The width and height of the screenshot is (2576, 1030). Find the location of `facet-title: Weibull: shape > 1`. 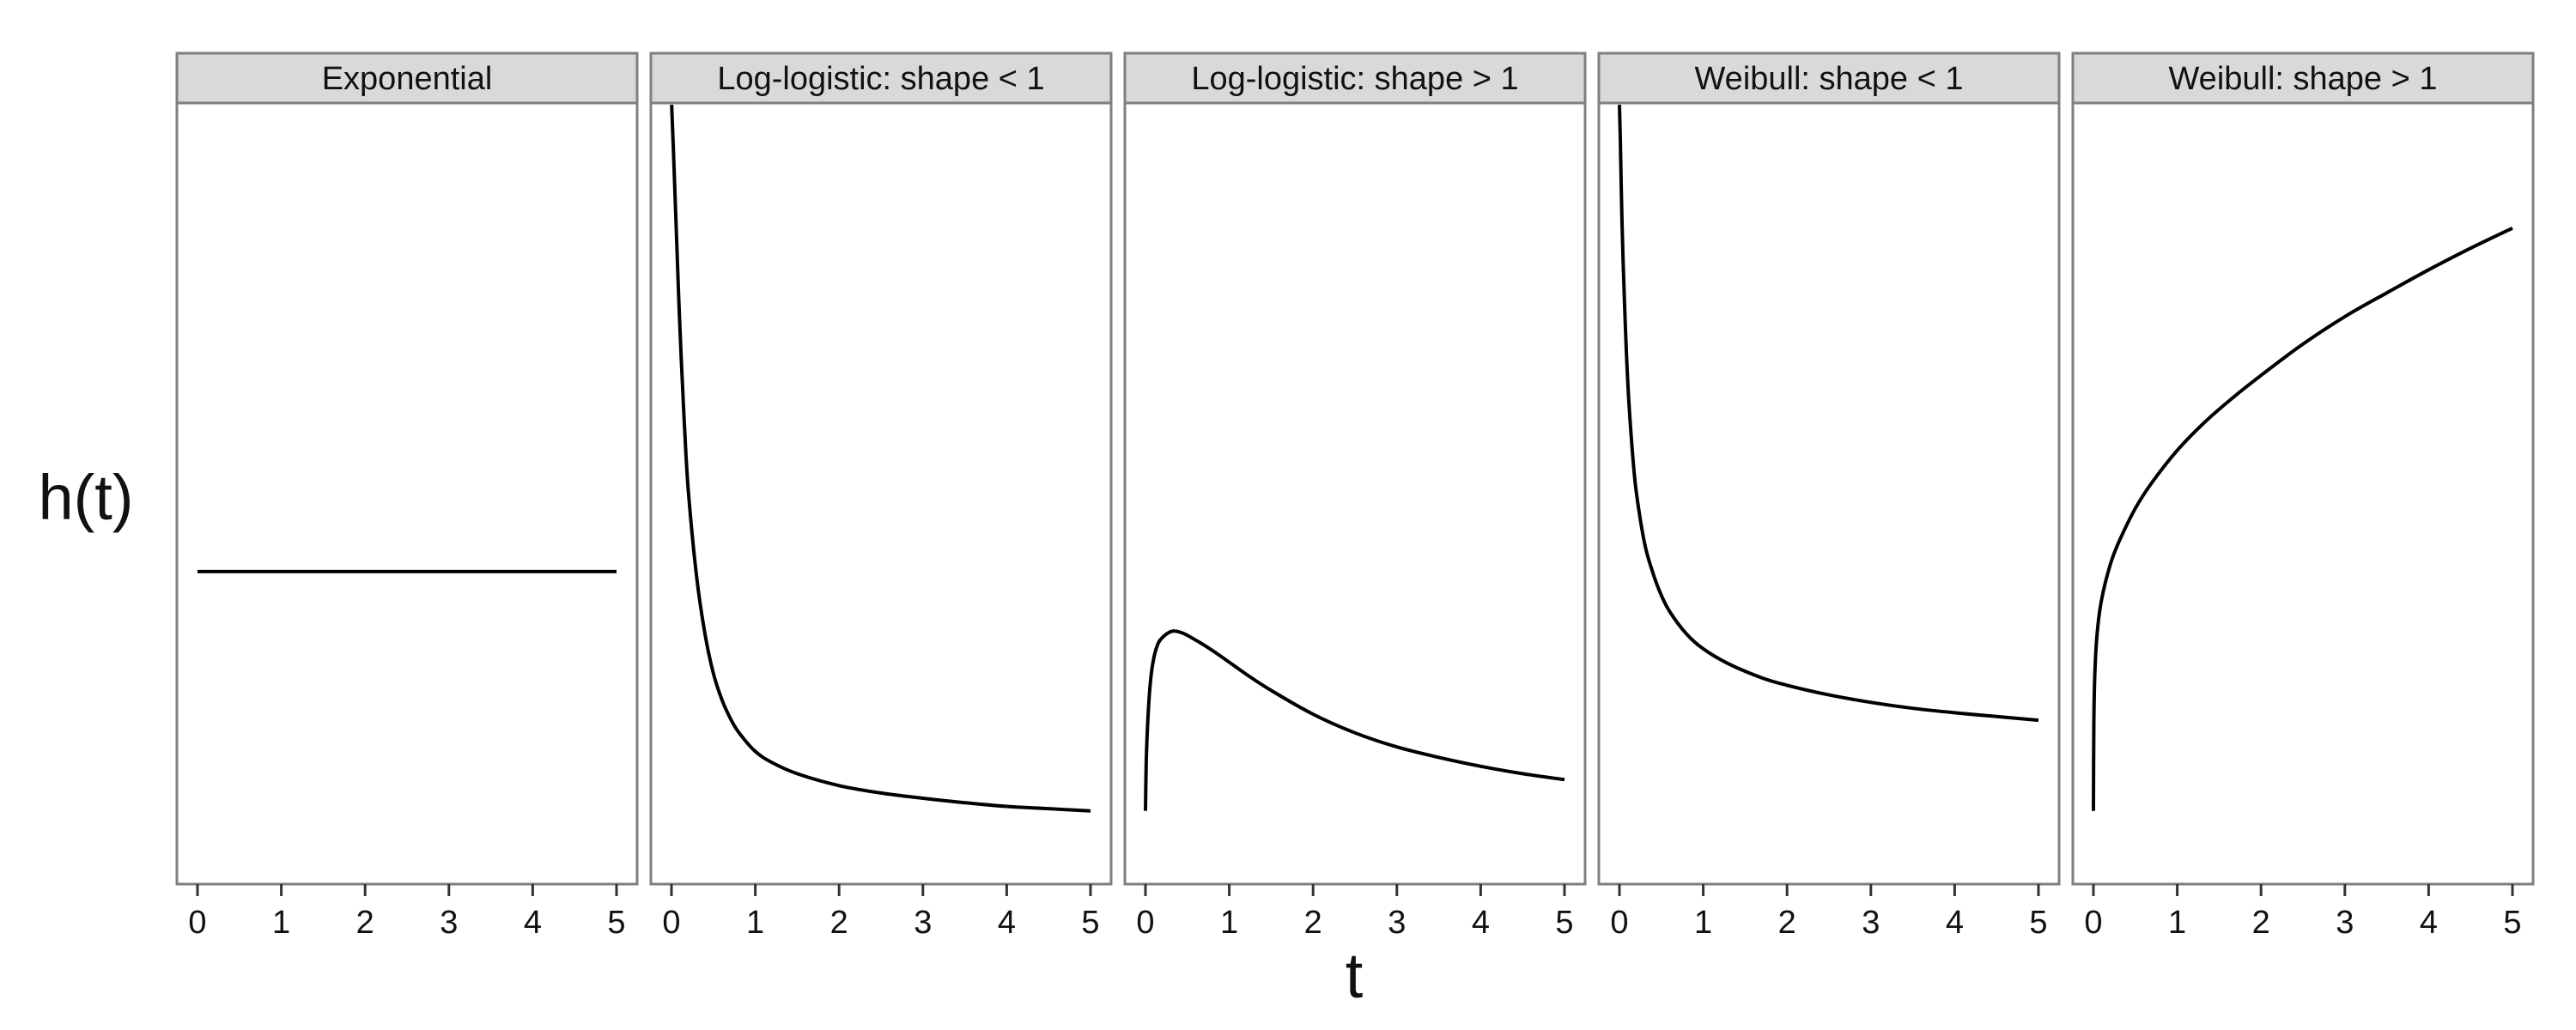

facet-title: Weibull: shape > 1 is located at coordinates (2303, 79).